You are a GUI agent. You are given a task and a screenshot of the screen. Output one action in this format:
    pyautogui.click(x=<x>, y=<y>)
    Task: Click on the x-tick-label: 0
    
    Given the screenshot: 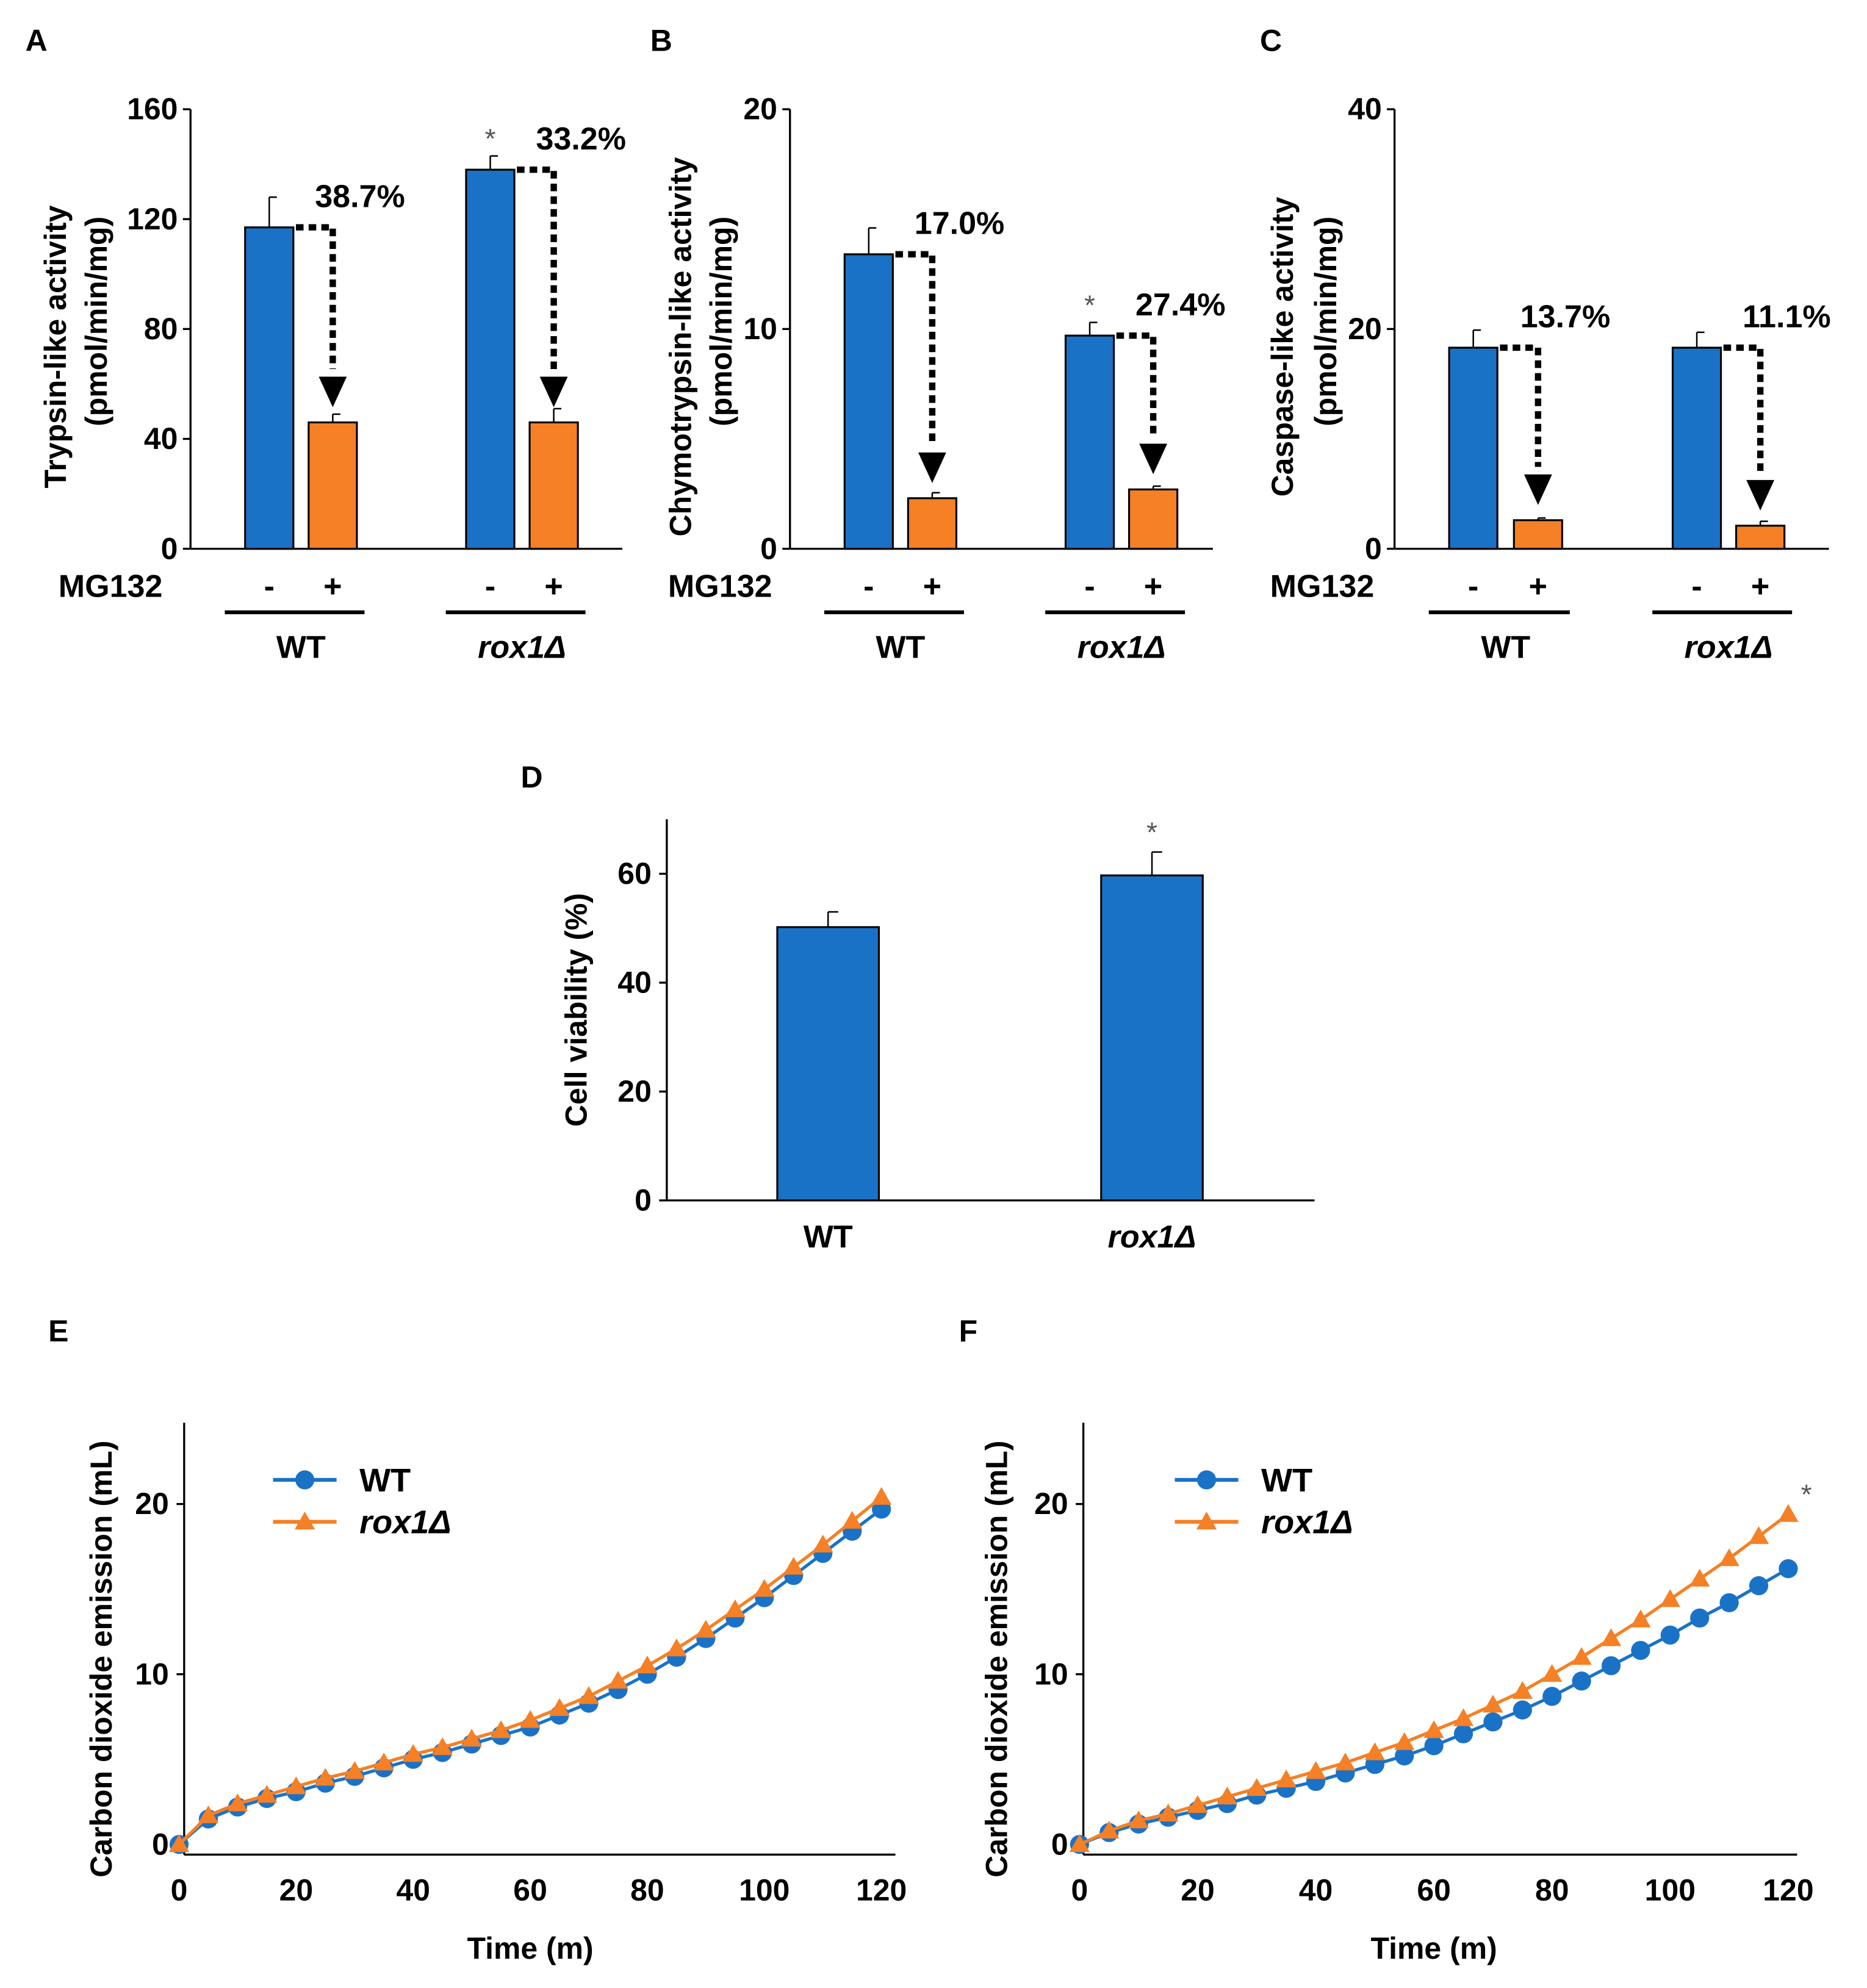 What is the action you would take?
    pyautogui.click(x=180, y=1890)
    